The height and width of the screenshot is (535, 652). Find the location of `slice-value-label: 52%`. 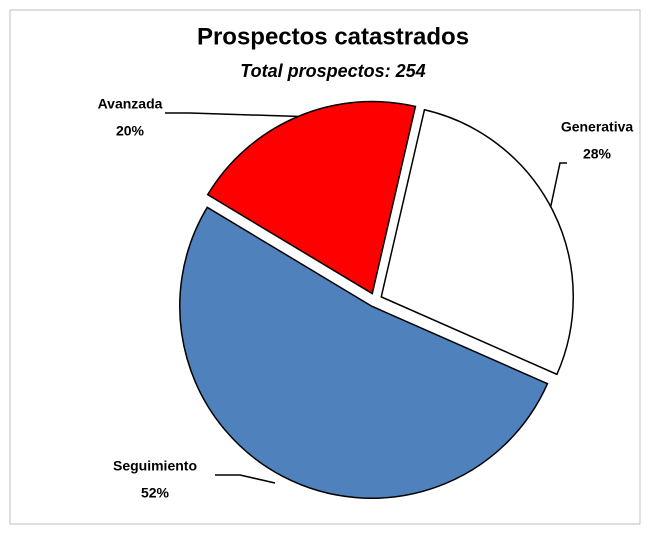

slice-value-label: 52% is located at coordinates (155, 493).